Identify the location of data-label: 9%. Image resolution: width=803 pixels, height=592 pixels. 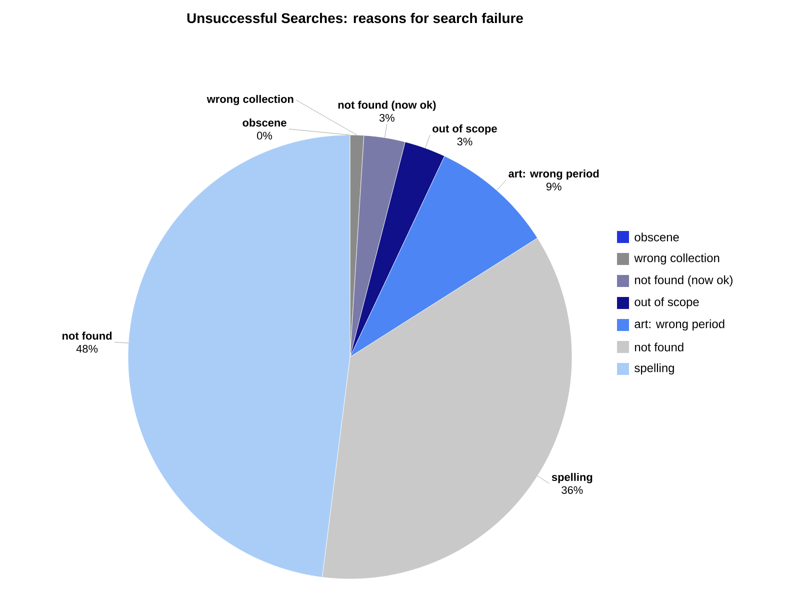
(554, 186).